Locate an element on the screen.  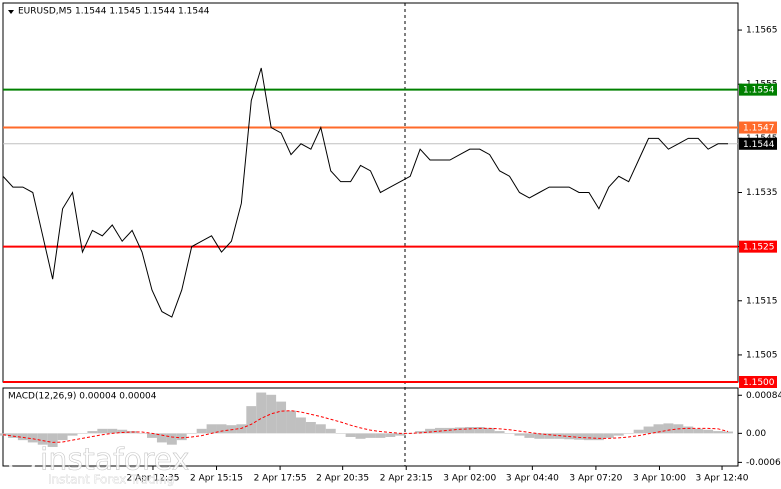
x-tick-label: 3 Apr 10:00 is located at coordinates (659, 479).